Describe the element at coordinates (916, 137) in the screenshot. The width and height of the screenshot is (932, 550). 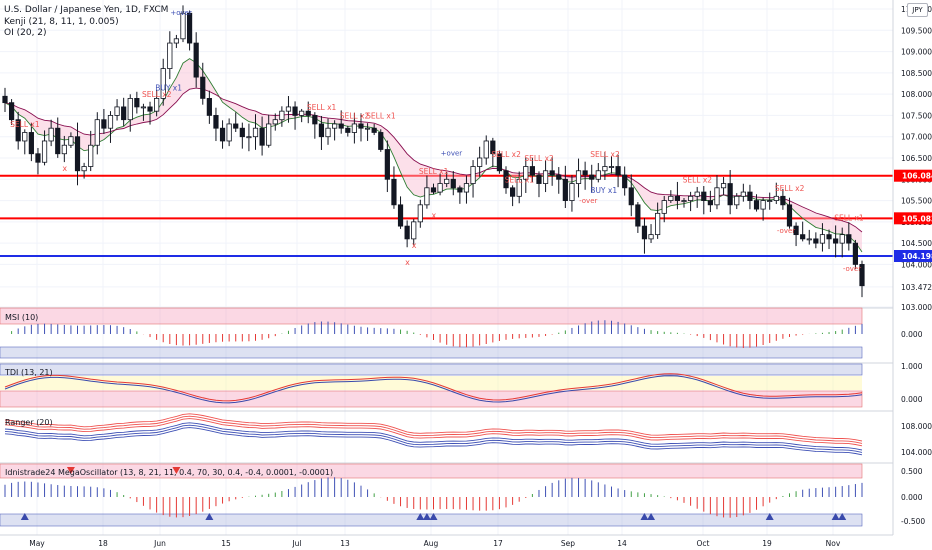
I see `price-tick-label: 107.000` at that location.